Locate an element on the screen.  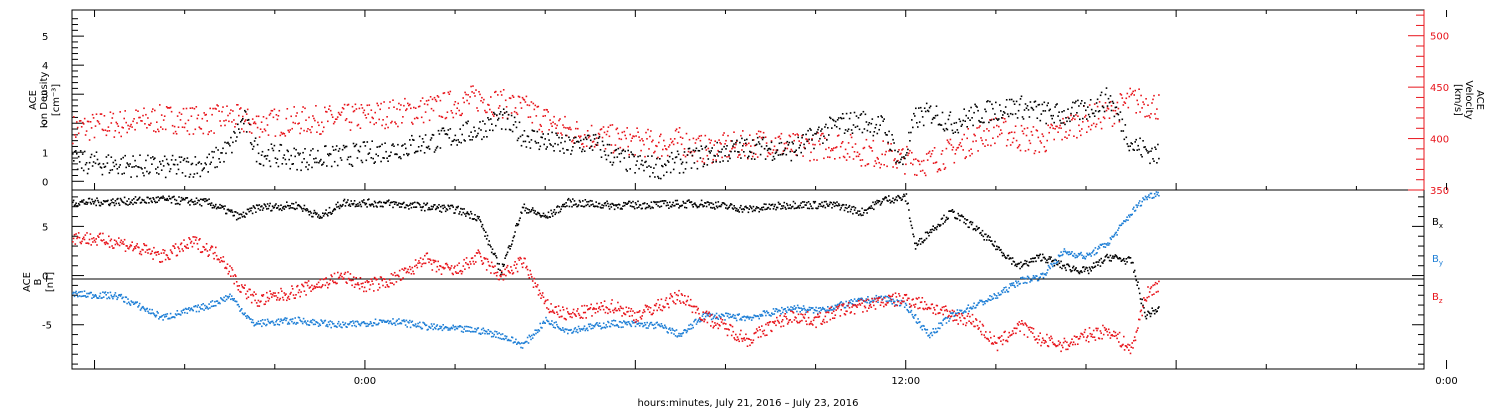
bz-point is located at coordinates (84, 239).